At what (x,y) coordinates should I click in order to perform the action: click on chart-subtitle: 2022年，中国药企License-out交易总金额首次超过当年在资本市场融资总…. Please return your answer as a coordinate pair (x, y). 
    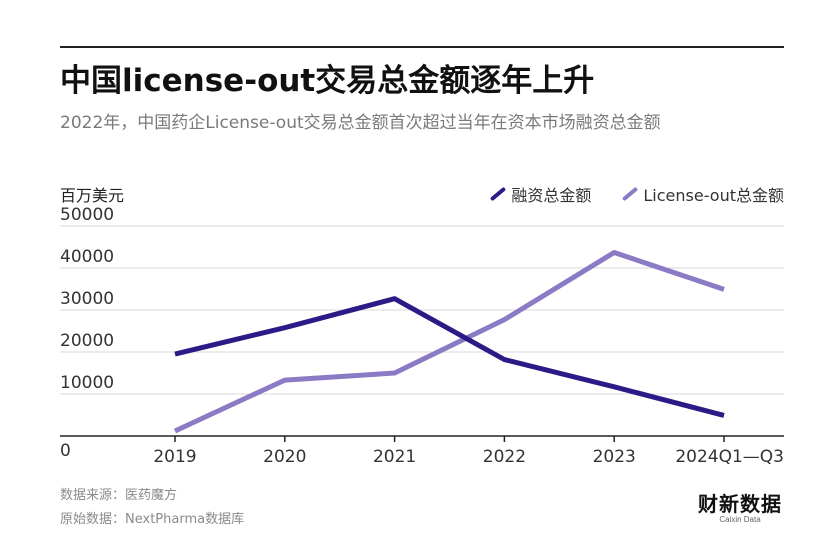
    Looking at the image, I should click on (360, 123).